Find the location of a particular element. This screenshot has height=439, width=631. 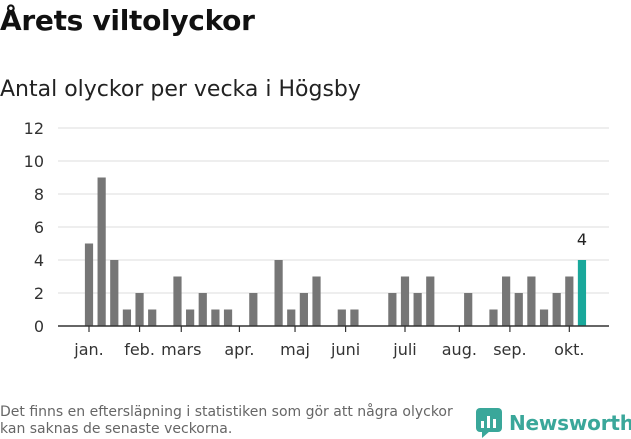

newsworthy-logo-icon is located at coordinates (489, 423).